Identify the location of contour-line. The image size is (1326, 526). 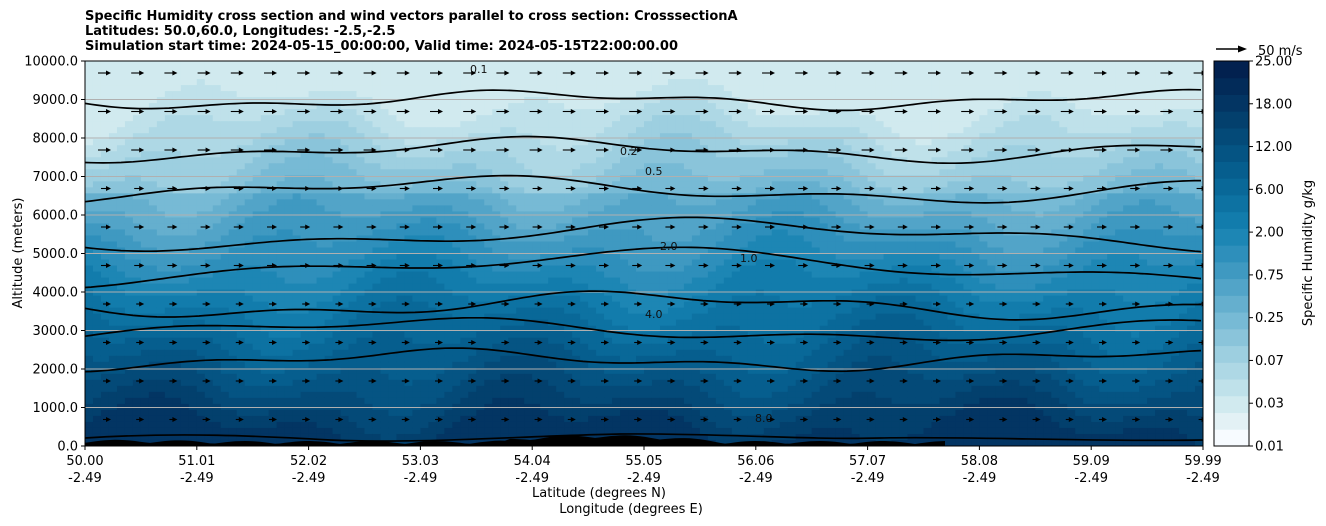
(643, 150).